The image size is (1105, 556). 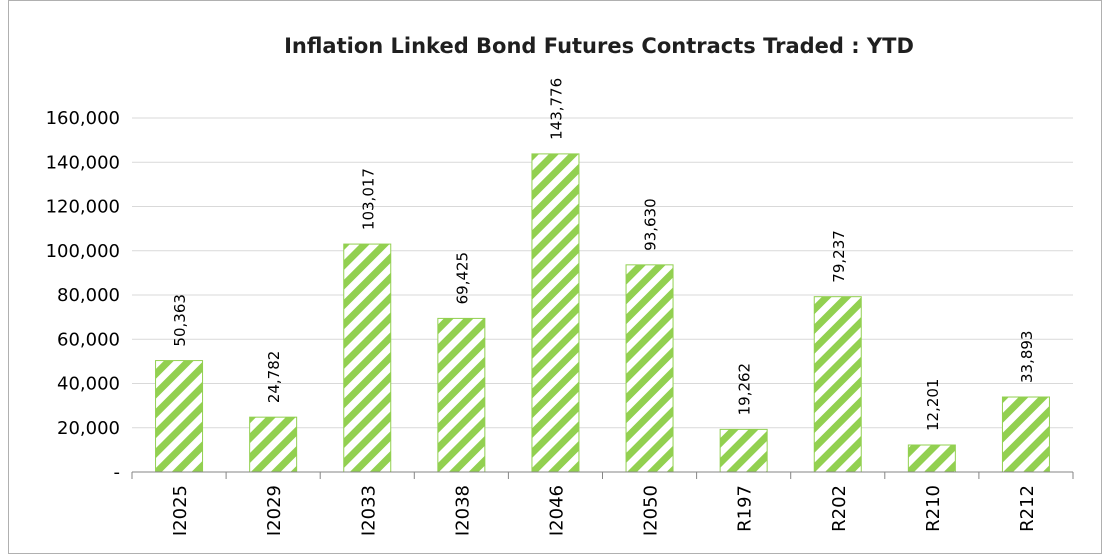 What do you see at coordinates (651, 510) in the screenshot?
I see `x-tick-label: I2050` at bounding box center [651, 510].